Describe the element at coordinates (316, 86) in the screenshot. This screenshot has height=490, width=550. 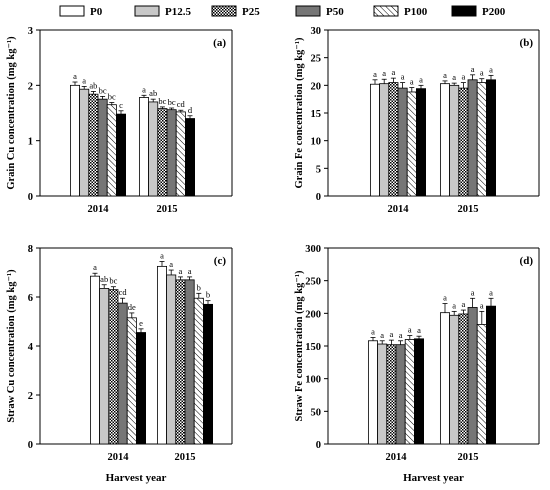
I see `y-tick-label: 20` at that location.